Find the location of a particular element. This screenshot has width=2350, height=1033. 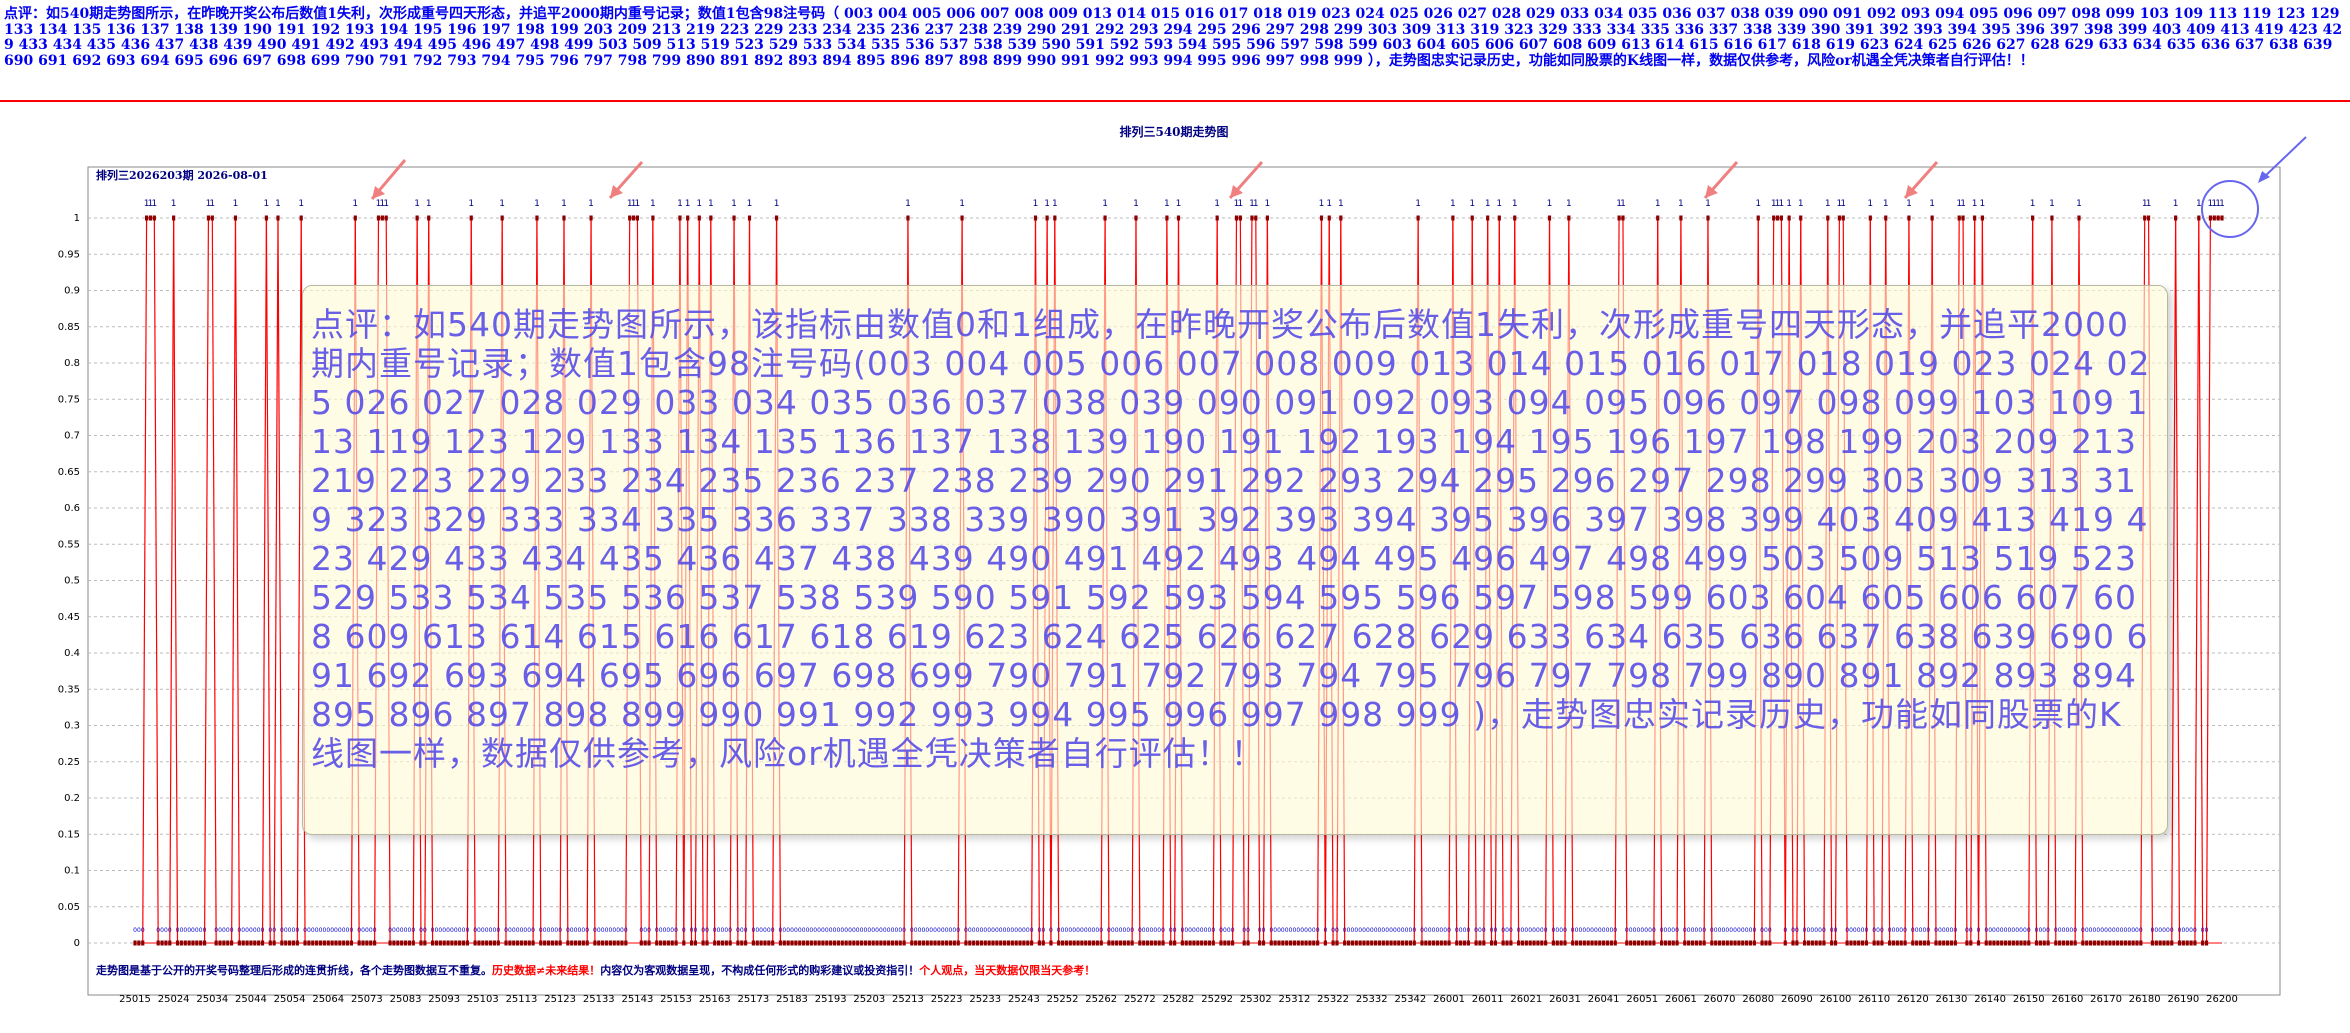

xtick-label: 25223 is located at coordinates (947, 999).